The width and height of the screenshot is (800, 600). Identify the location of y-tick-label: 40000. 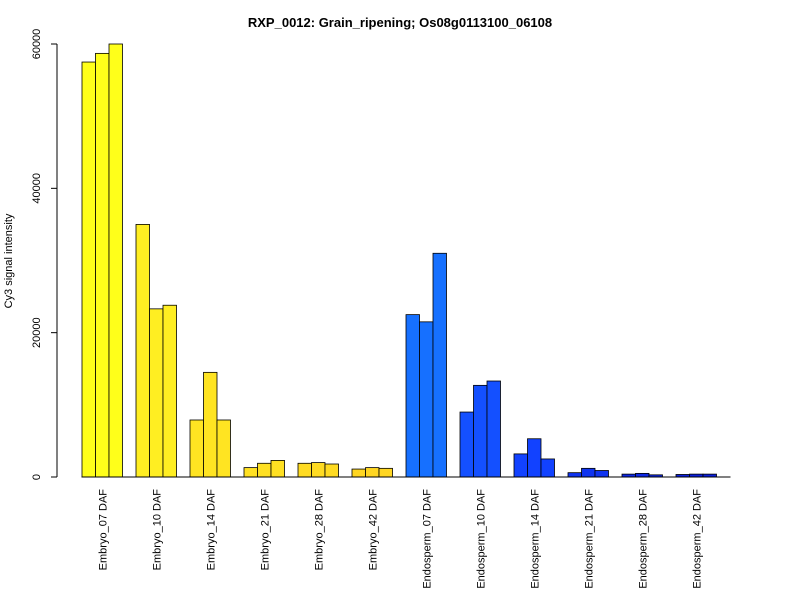
(37, 188).